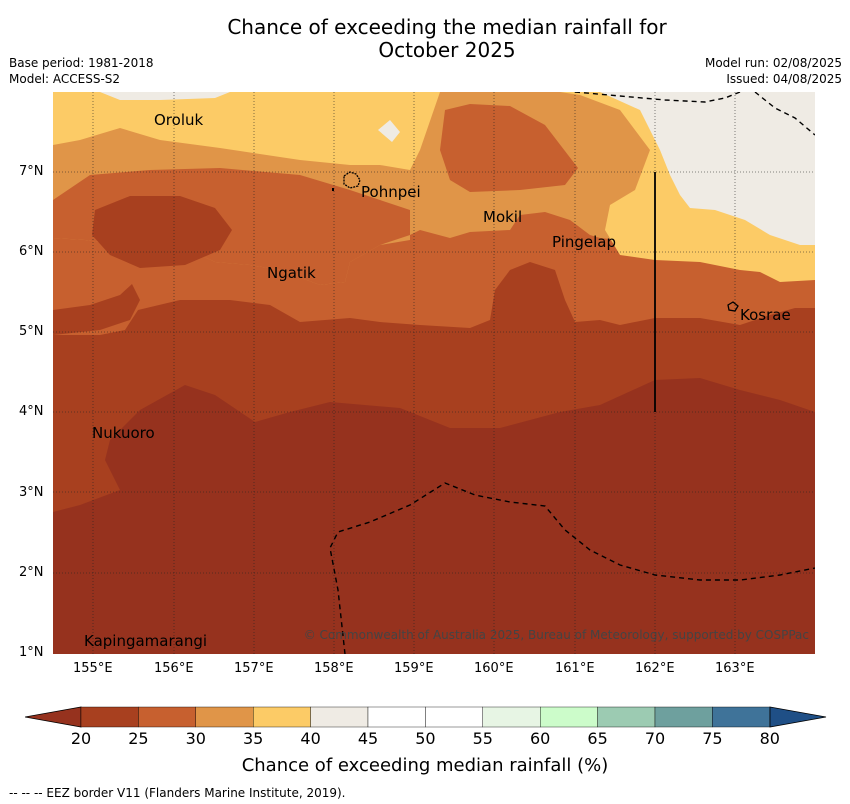 Image resolution: width=850 pixels, height=804 pixels. I want to click on y-tick: 1°N, so click(31, 652).